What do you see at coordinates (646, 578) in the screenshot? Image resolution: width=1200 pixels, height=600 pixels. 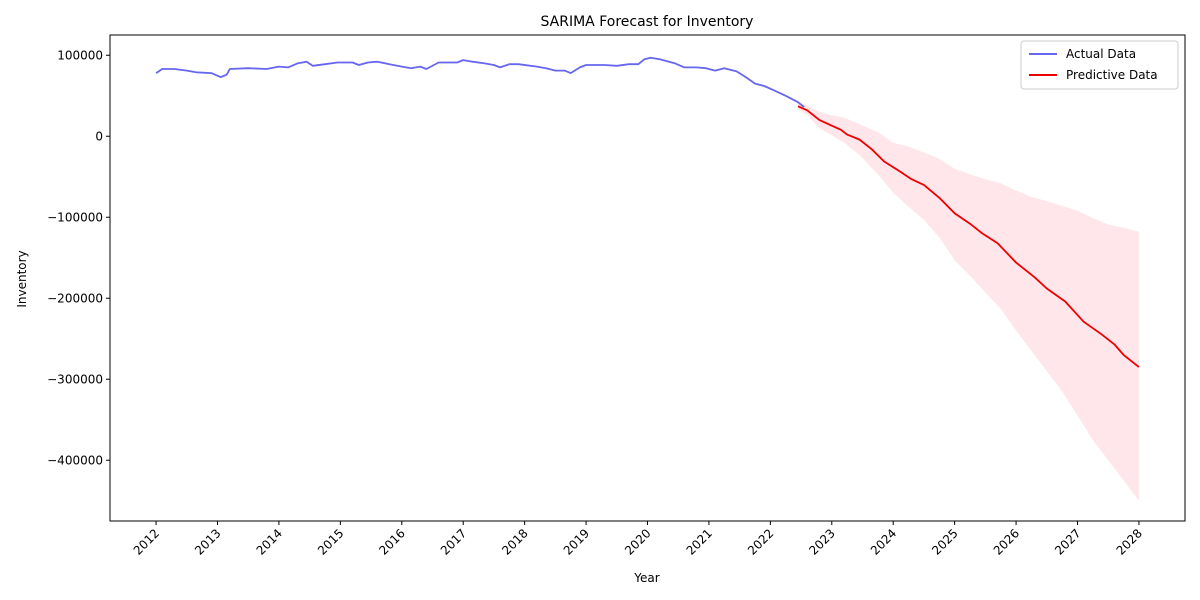 I see `x-axis-label: Year` at bounding box center [646, 578].